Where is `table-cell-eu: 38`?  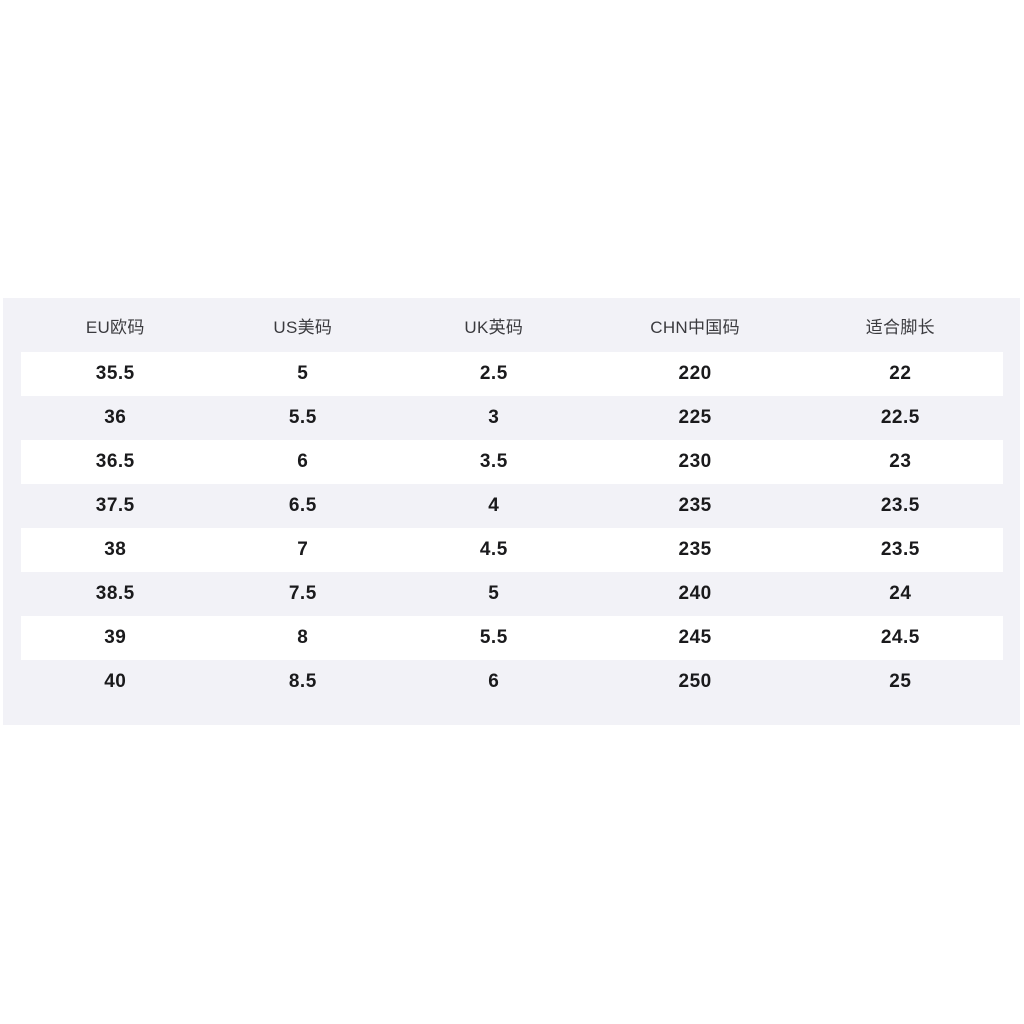
table-cell-eu: 38 is located at coordinates (115, 549).